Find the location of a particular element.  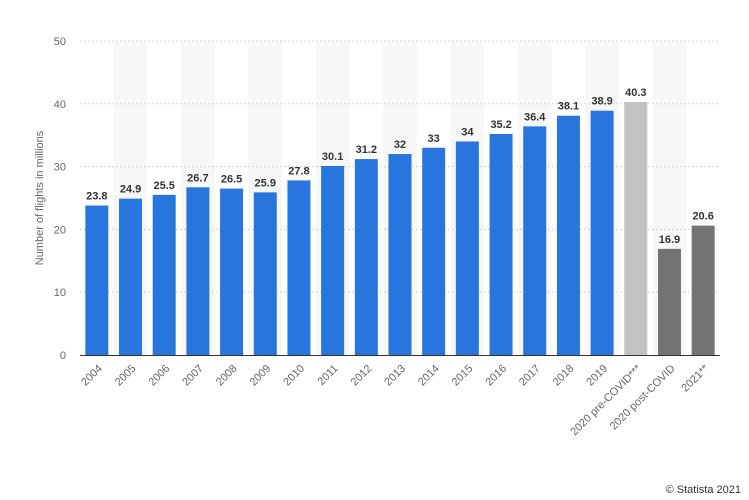

data-label: 16.9 is located at coordinates (669, 240).